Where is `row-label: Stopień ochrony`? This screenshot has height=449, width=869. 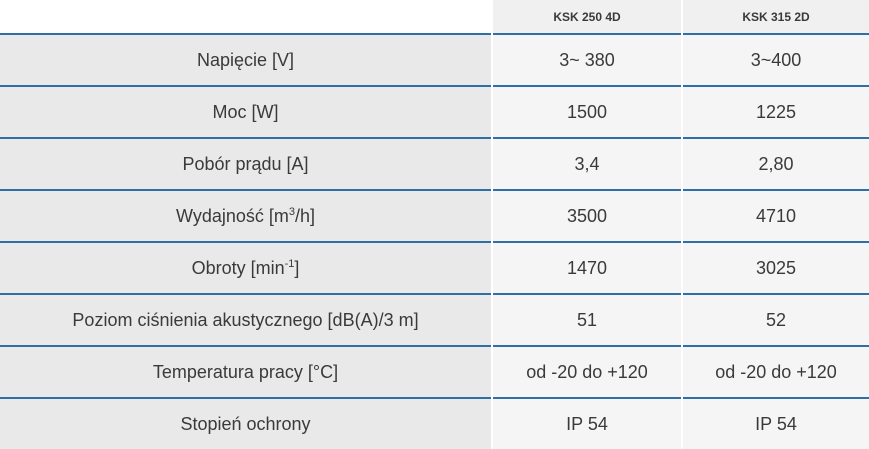
row-label: Stopień ochrony is located at coordinates (246, 423).